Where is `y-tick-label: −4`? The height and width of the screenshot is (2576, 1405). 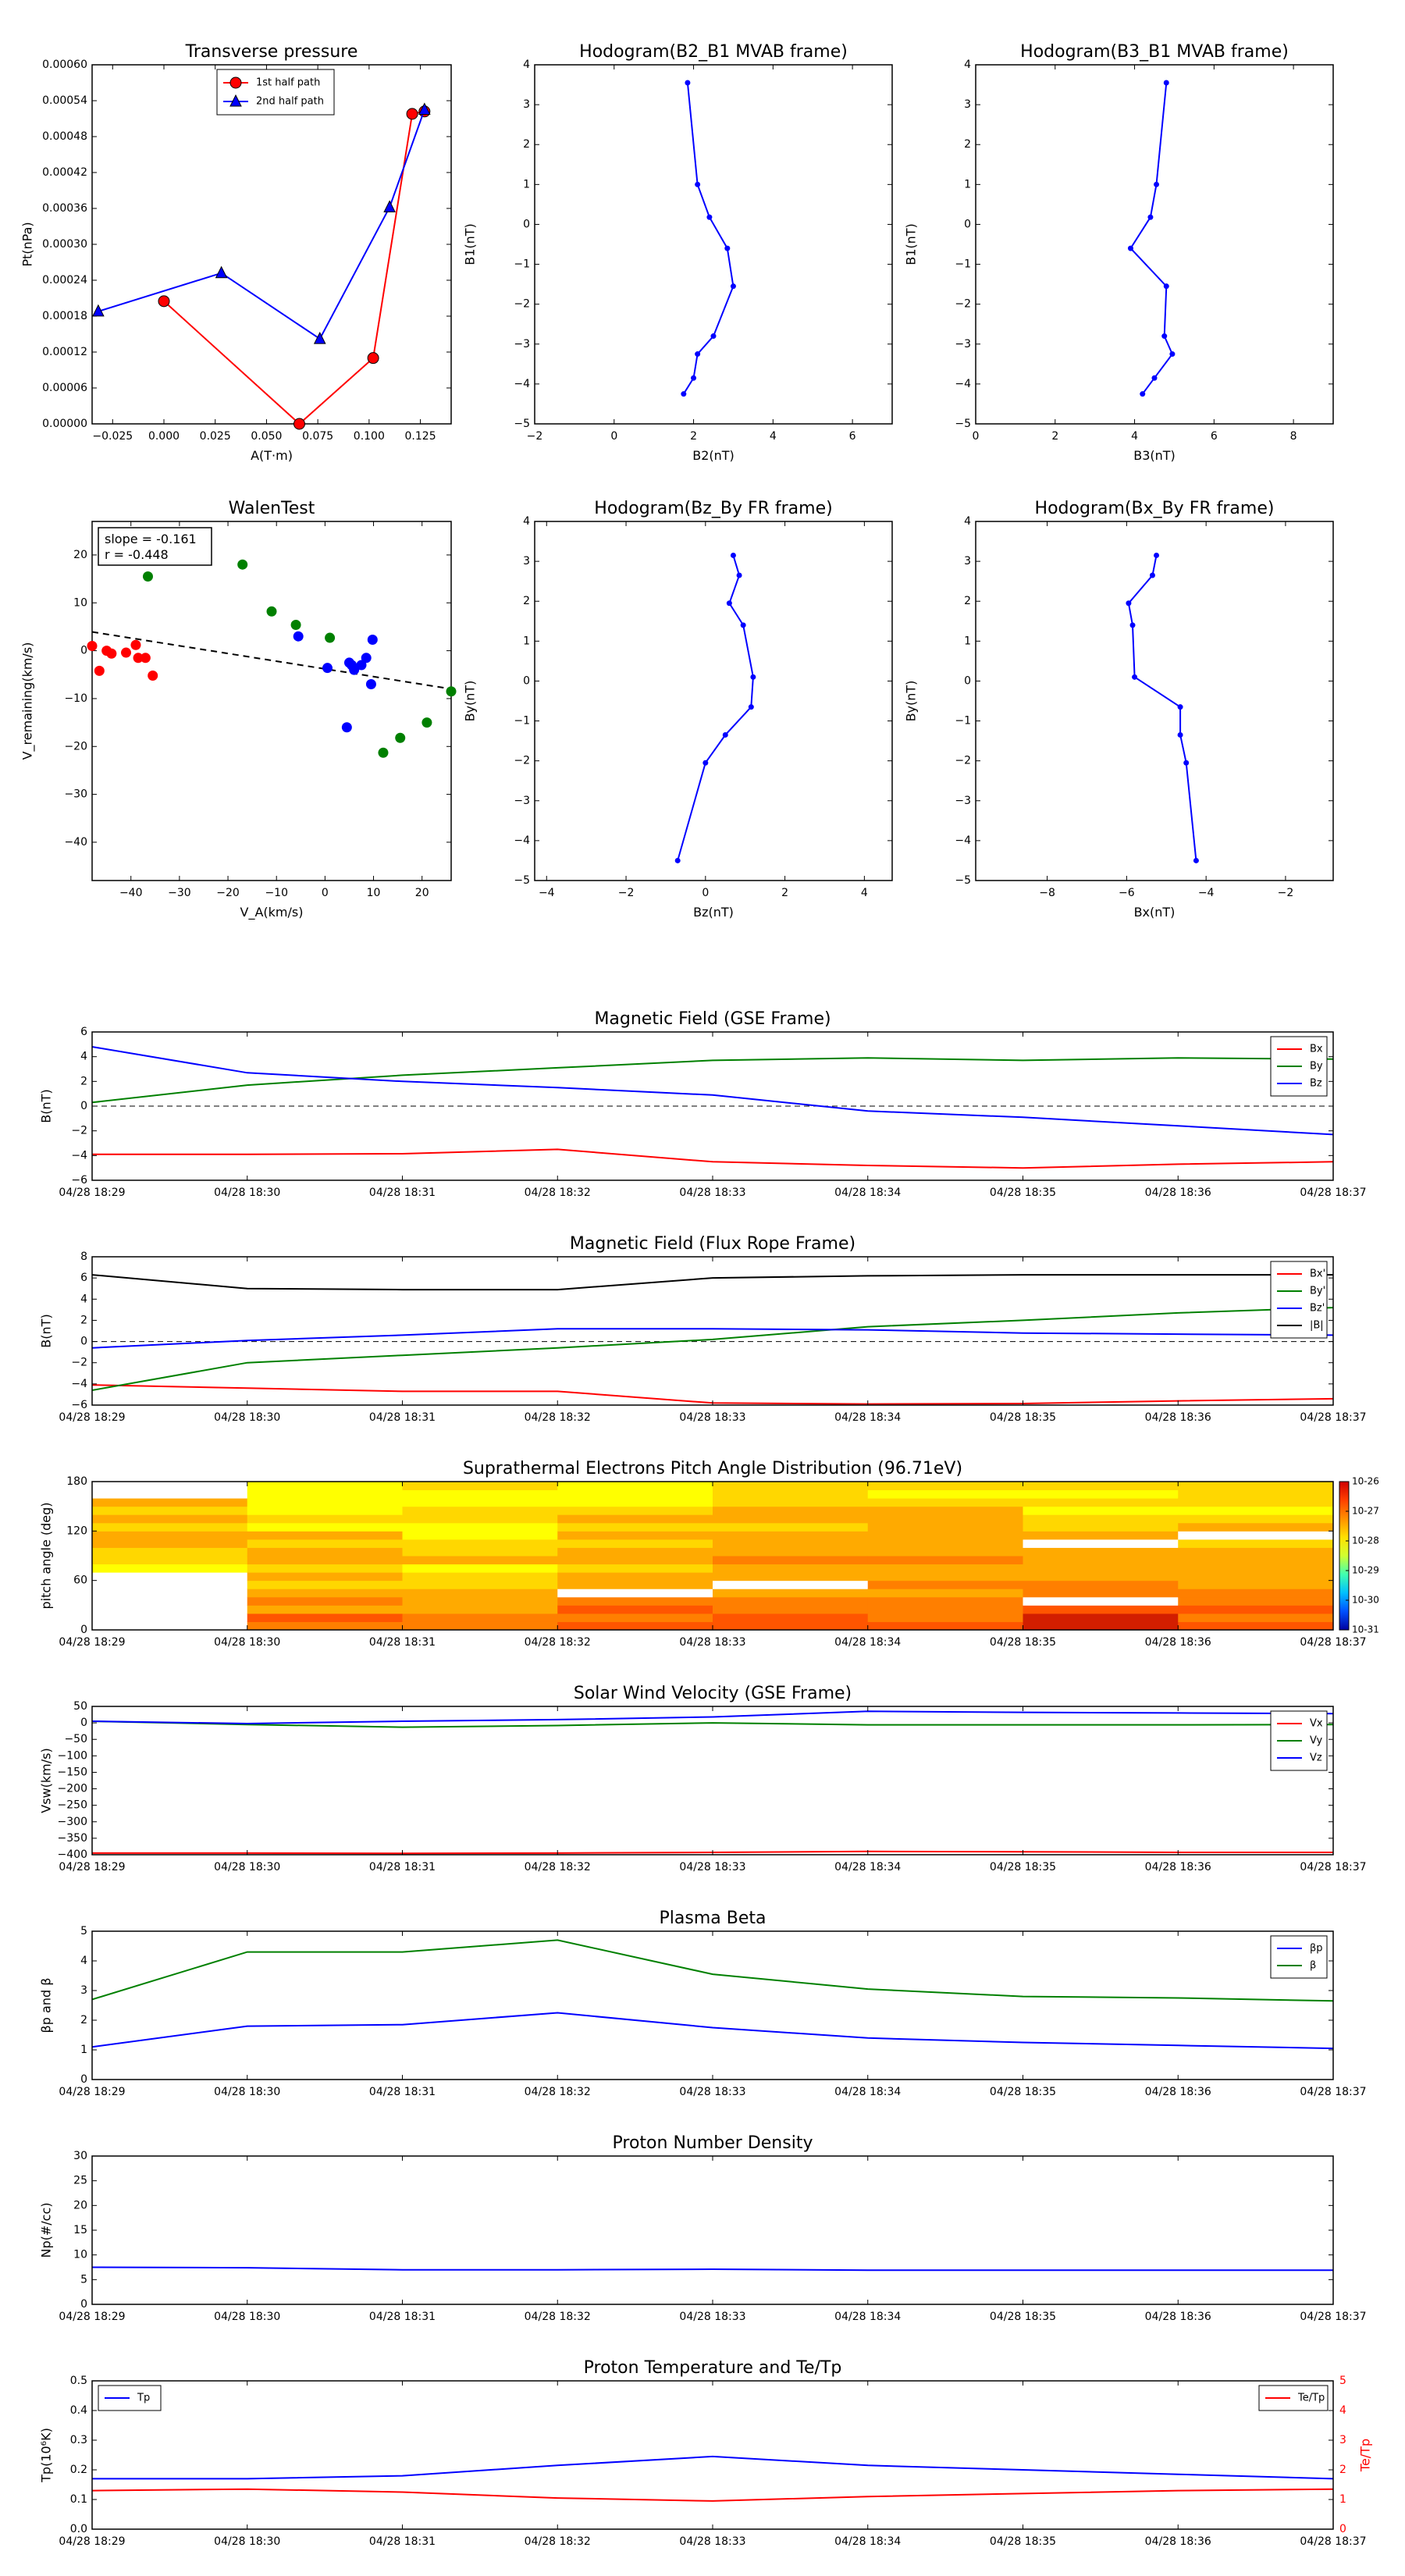
y-tick-label: −4 is located at coordinates (79, 1384).